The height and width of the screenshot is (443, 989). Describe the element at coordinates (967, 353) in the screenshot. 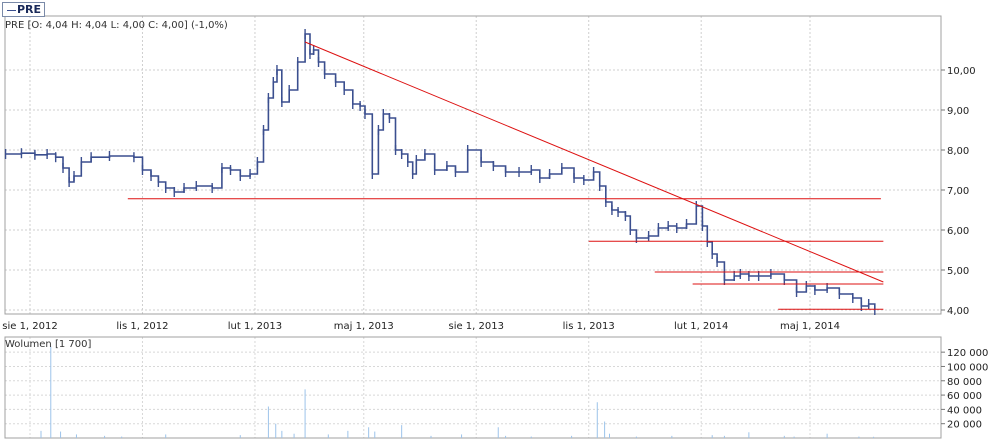

I see `volume-tick-label: 120 000` at that location.